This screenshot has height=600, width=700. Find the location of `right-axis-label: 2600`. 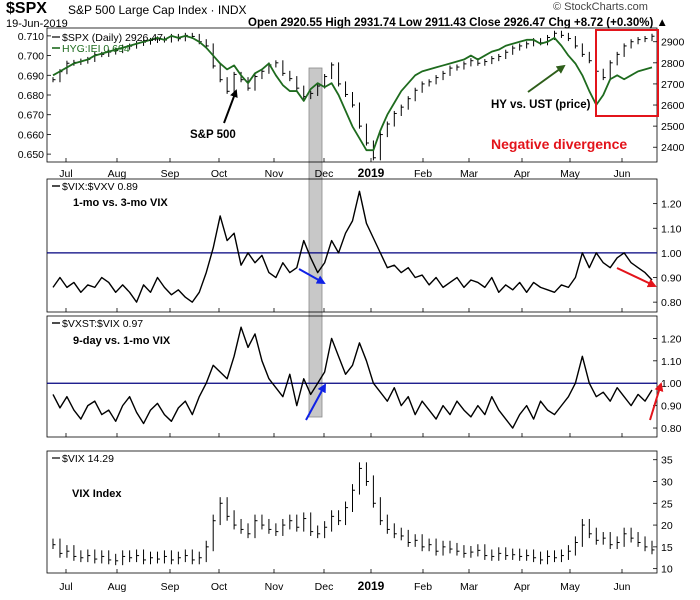

right-axis-label: 2600 is located at coordinates (673, 106).